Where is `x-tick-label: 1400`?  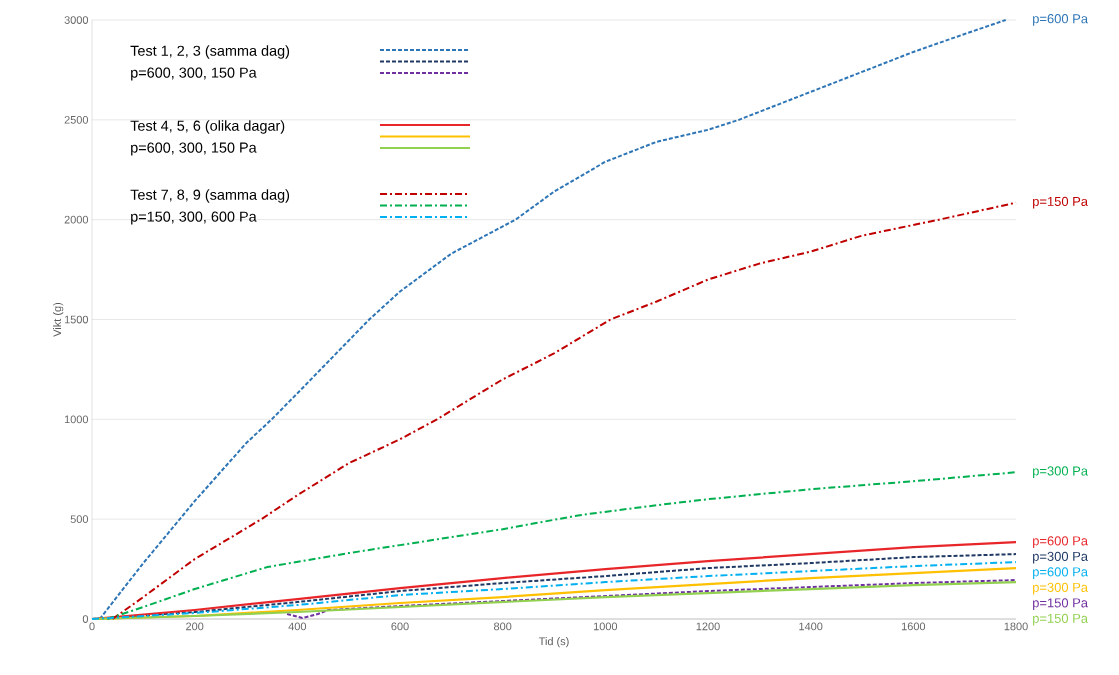 x-tick-label: 1400 is located at coordinates (811, 626).